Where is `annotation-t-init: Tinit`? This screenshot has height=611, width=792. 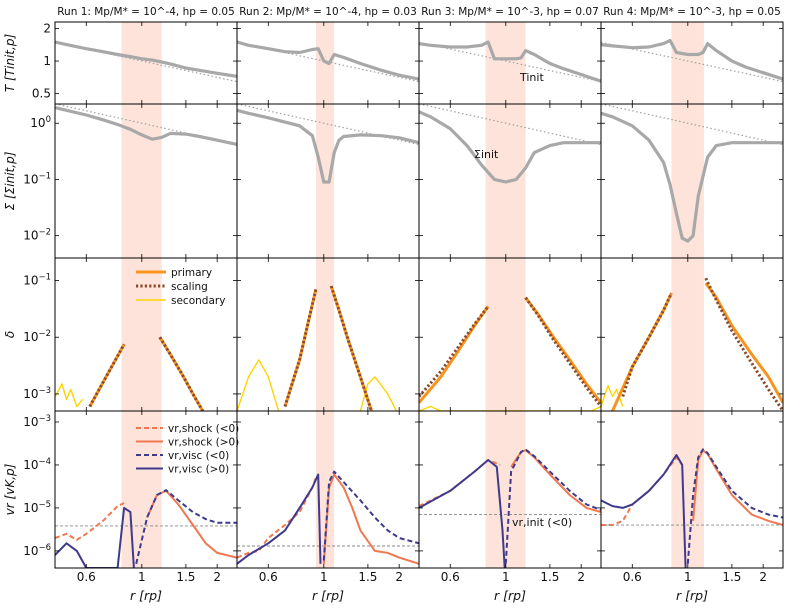 annotation-t-init: Tinit is located at coordinates (531, 77).